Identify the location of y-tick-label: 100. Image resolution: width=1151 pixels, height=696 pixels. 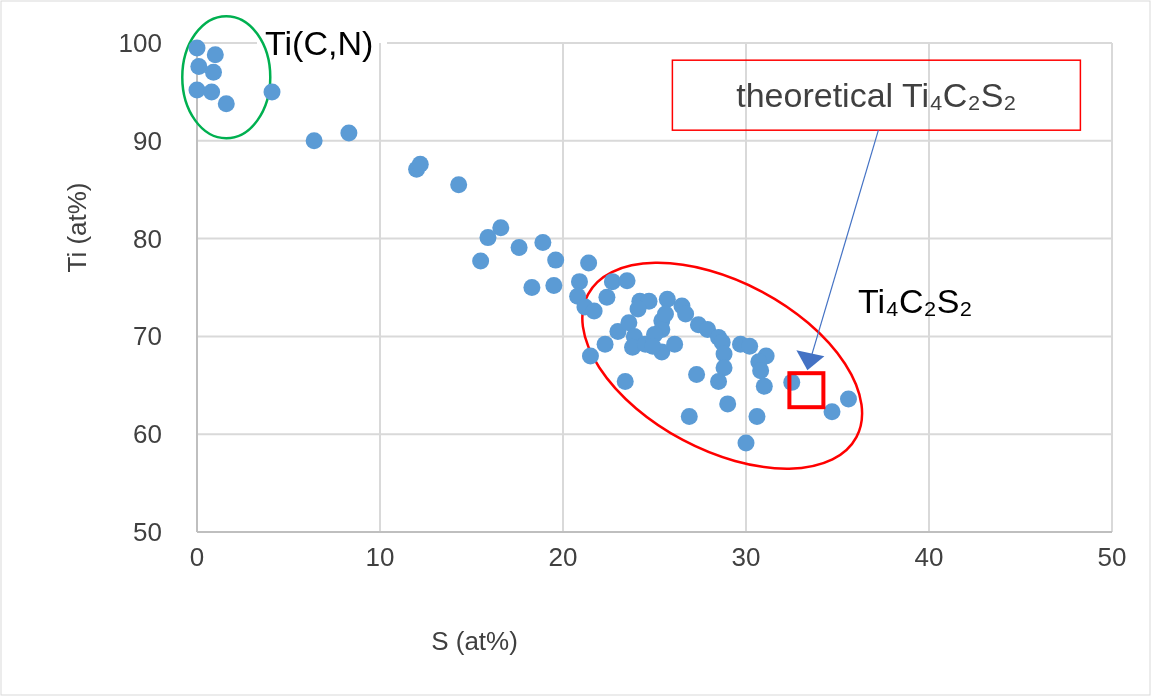
(140, 43).